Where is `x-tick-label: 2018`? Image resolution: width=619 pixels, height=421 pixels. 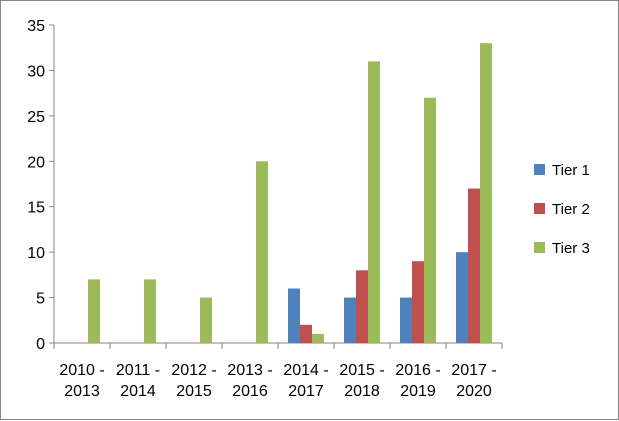
x-tick-label: 2018 is located at coordinates (362, 391).